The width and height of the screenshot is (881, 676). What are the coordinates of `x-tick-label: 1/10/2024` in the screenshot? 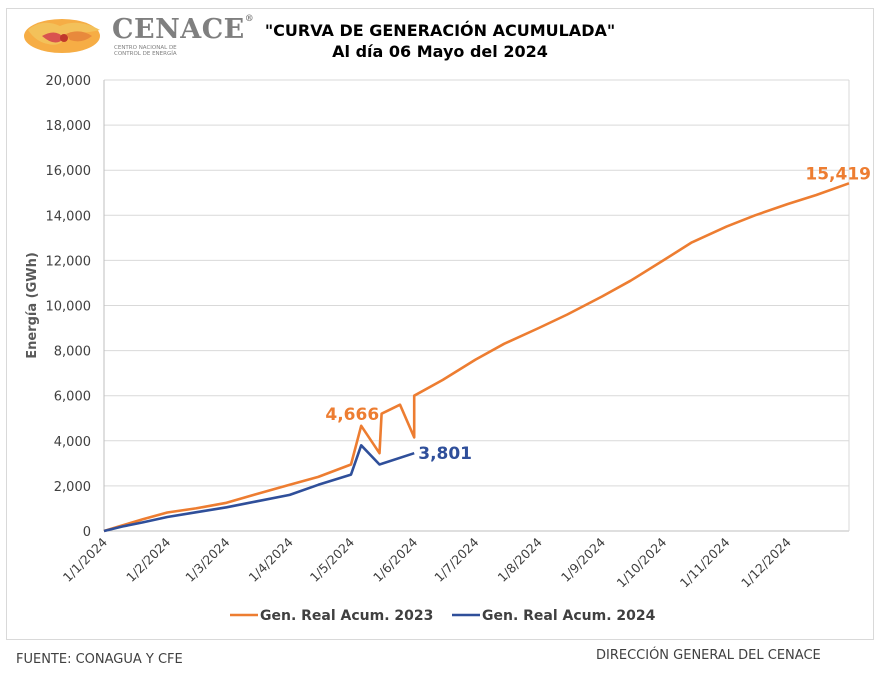 It's located at (641, 562).